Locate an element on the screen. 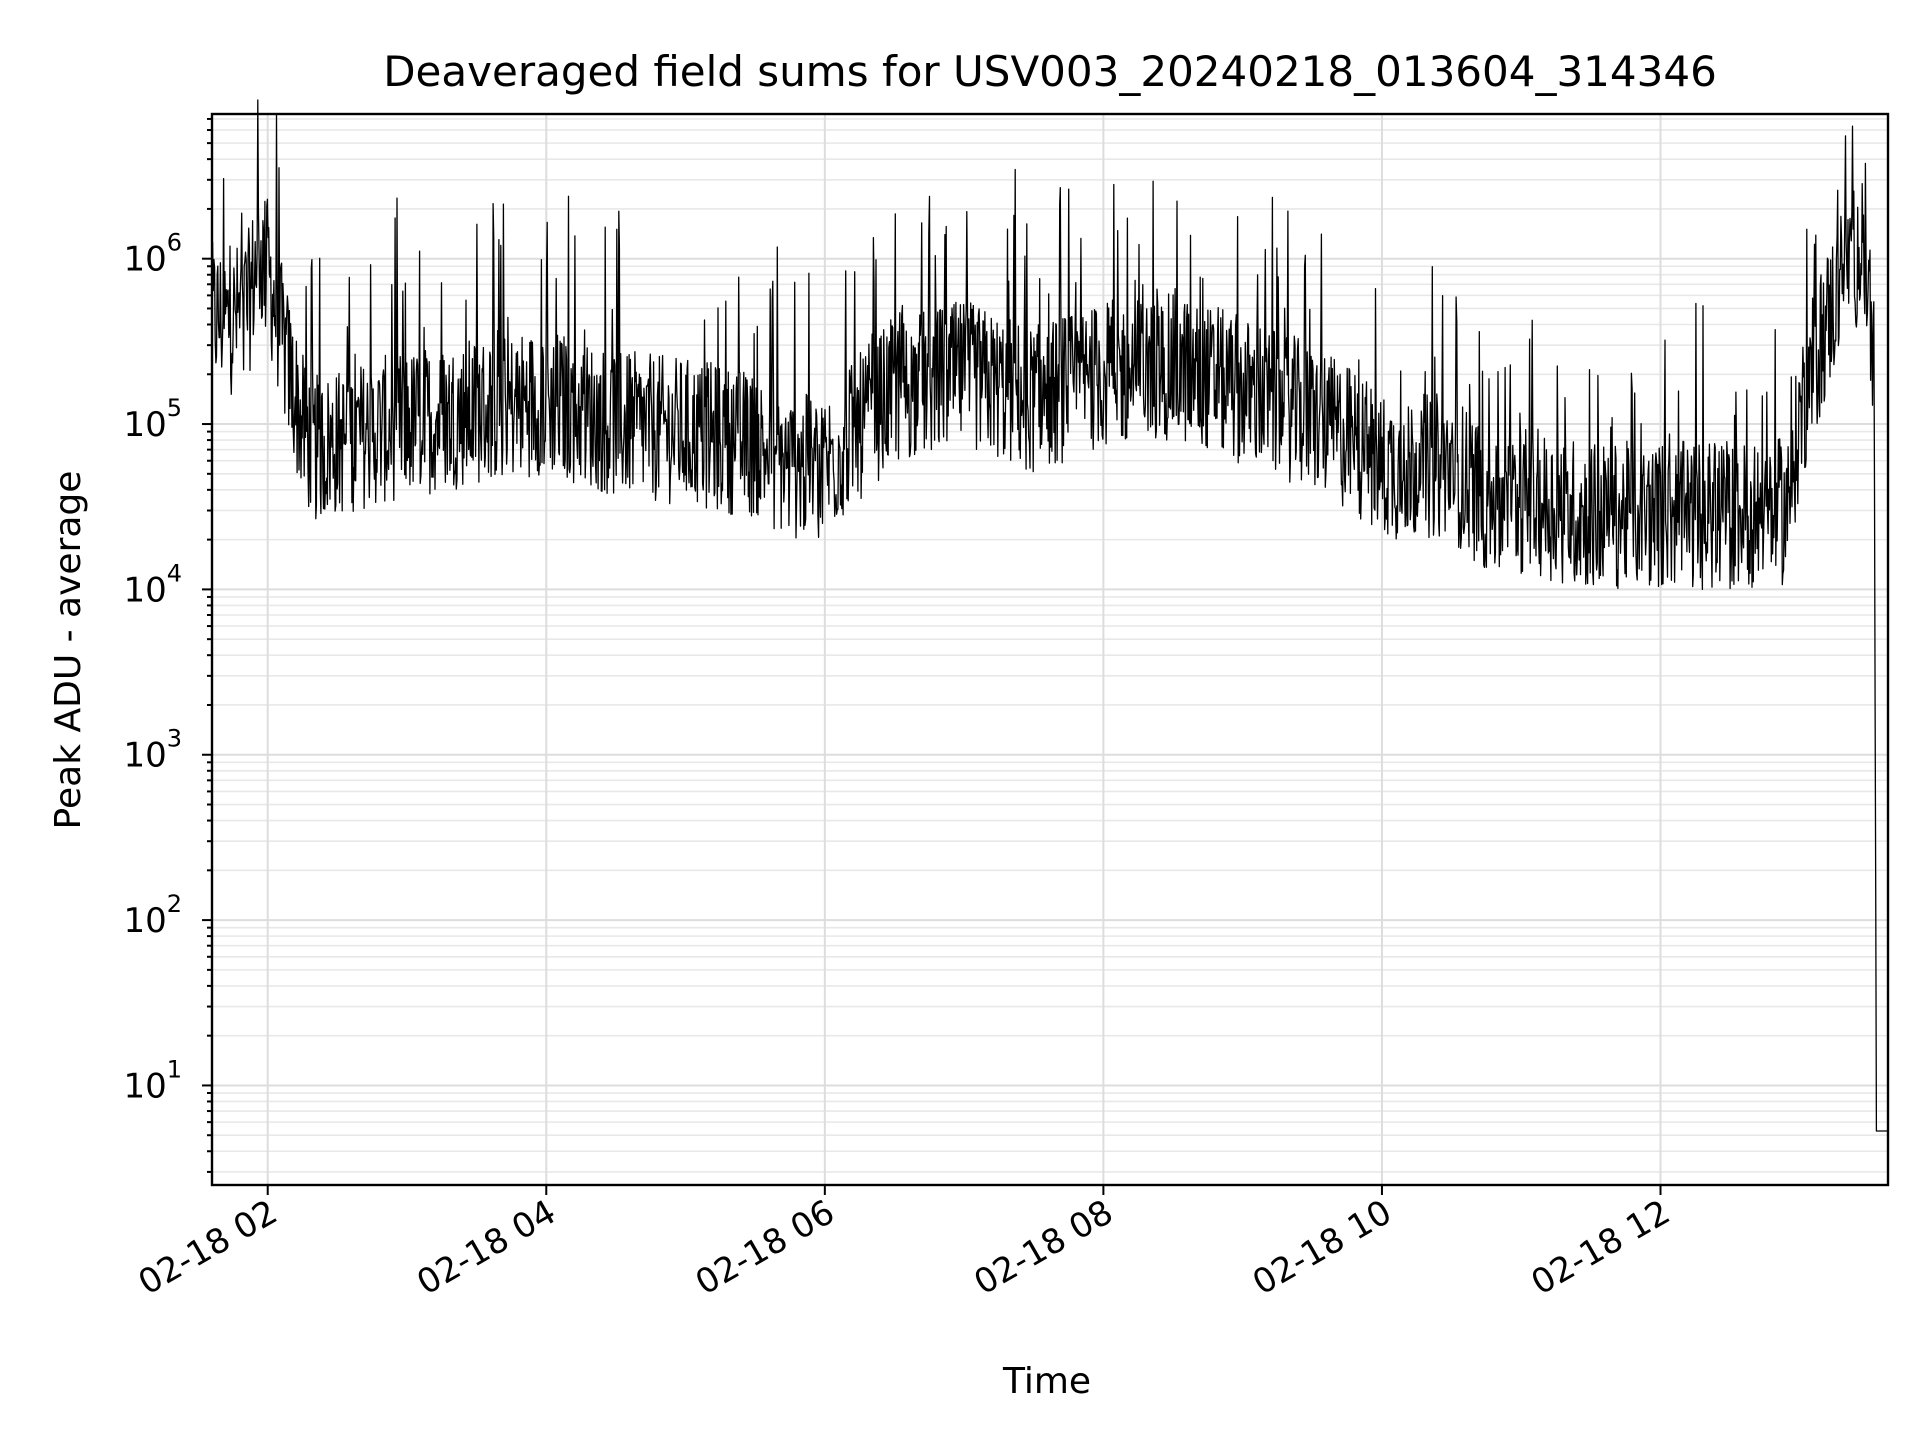  y-axis-label: Peak ADU - average is located at coordinates (68, 650).